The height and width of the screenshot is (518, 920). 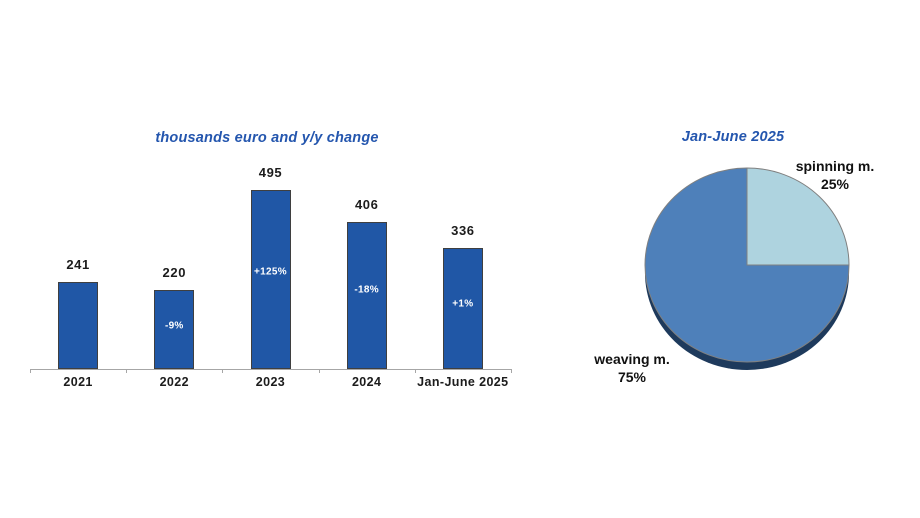 I want to click on bar-change-label: +125%, so click(x=270, y=272).